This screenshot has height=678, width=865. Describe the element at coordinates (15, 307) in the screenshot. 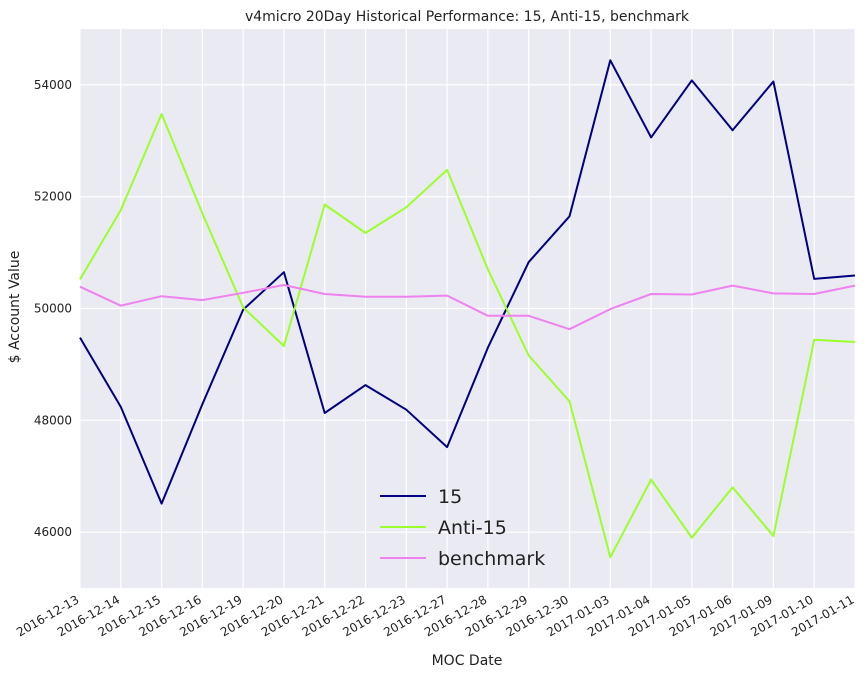

I see `y-axis-label: $ Account Value` at that location.